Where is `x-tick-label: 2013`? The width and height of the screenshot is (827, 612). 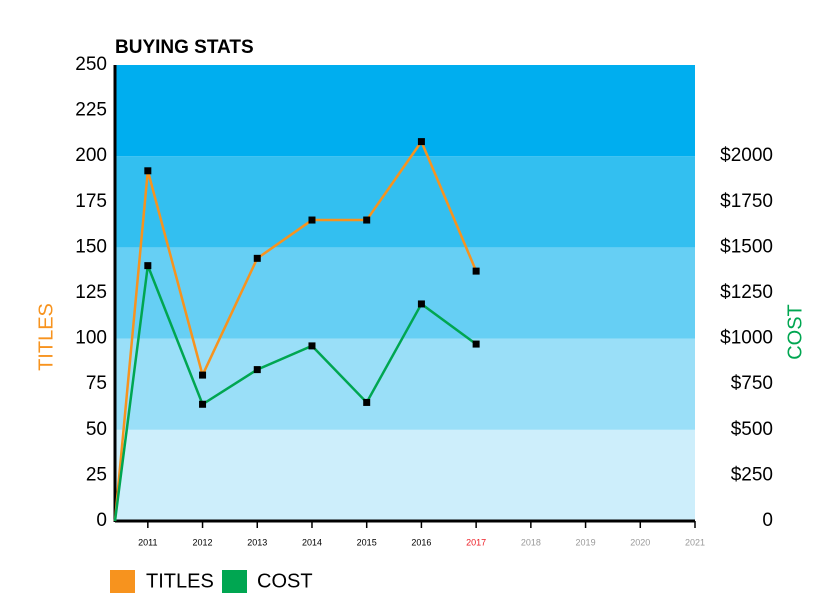
x-tick-label: 2013 is located at coordinates (257, 542).